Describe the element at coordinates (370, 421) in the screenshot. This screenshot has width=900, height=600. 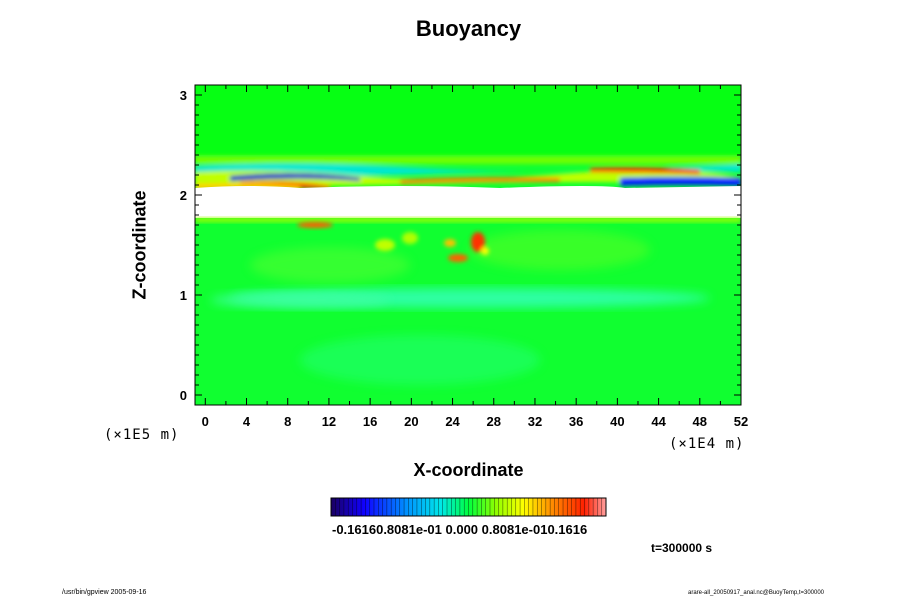
I see `x-tick-label: 16` at that location.